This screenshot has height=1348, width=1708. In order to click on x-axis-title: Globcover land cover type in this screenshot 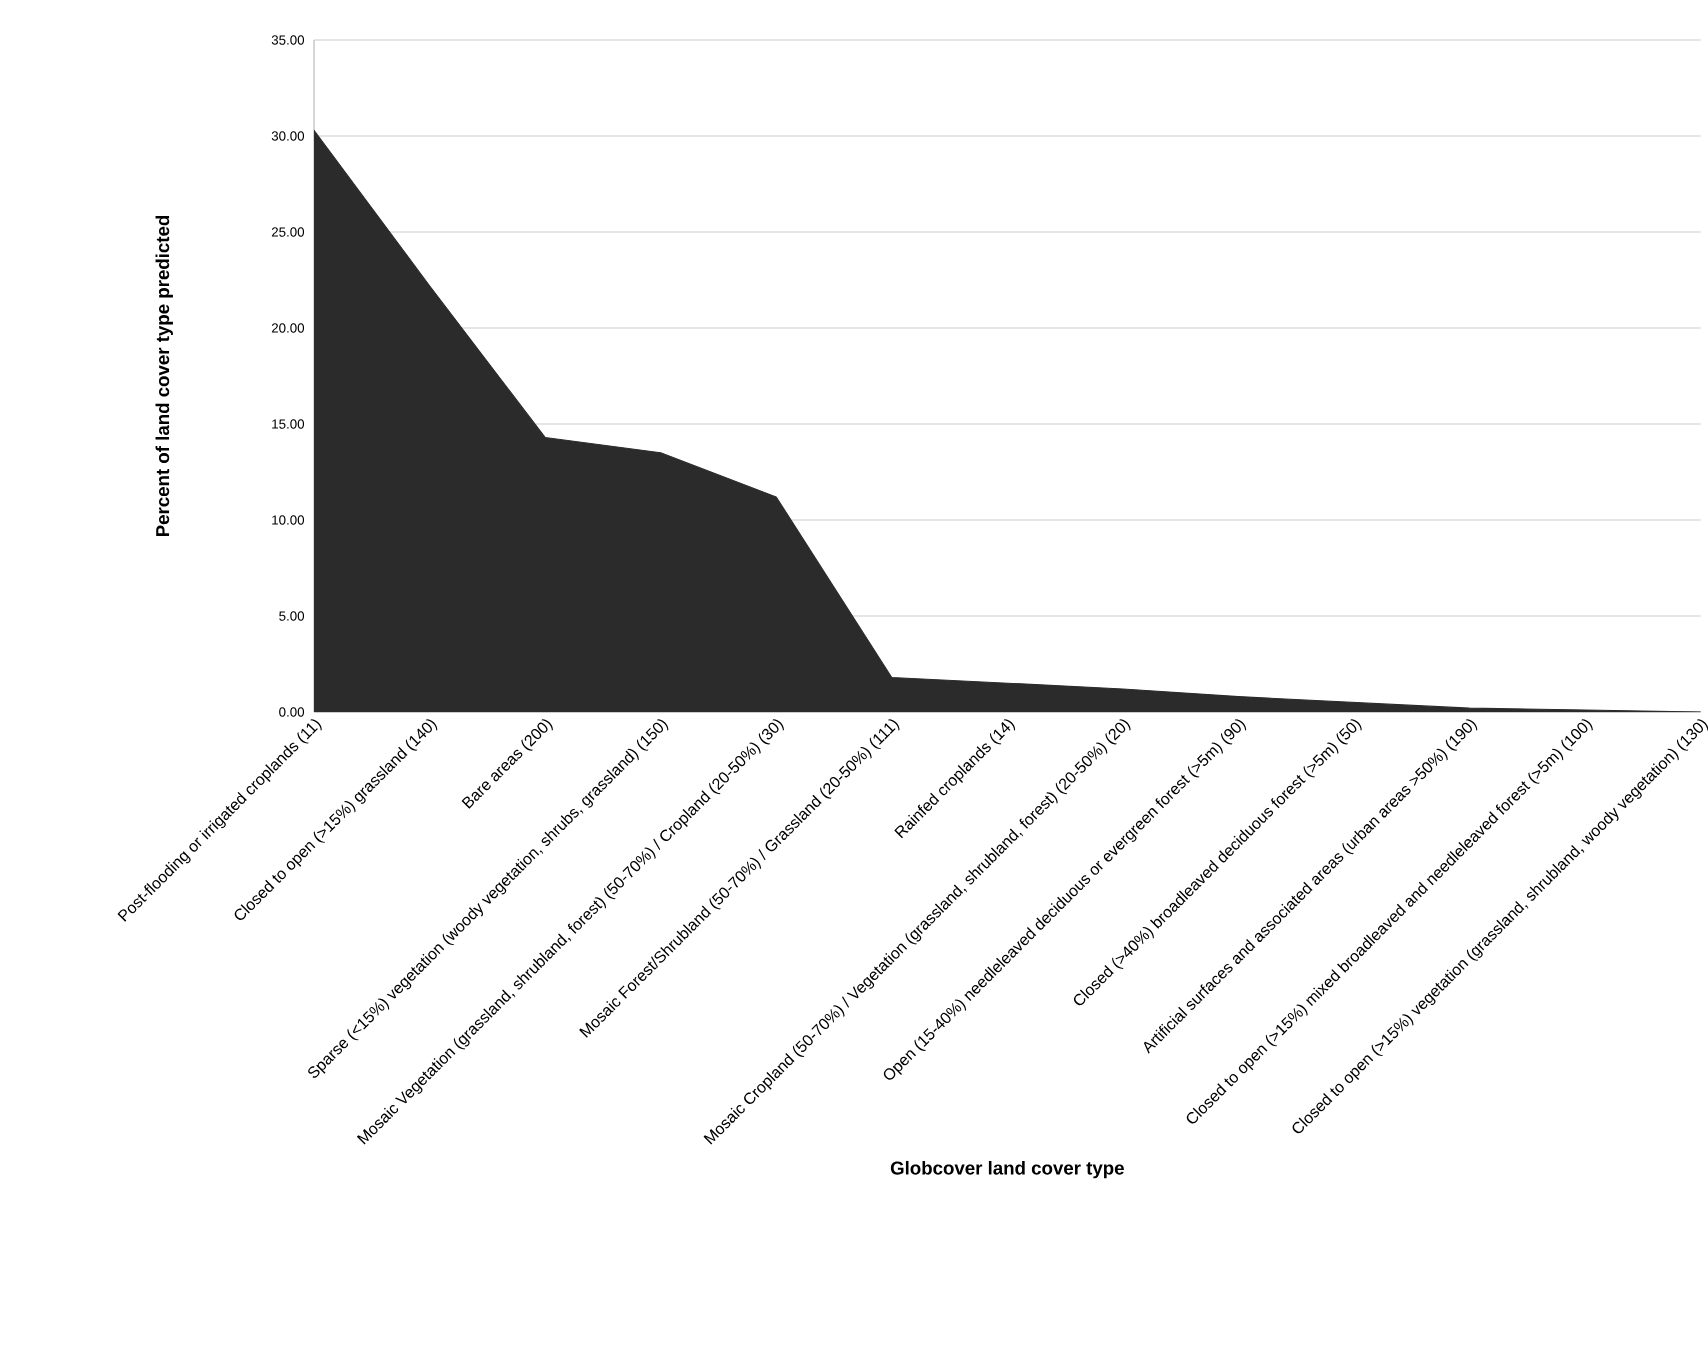, I will do `click(1007, 1169)`.